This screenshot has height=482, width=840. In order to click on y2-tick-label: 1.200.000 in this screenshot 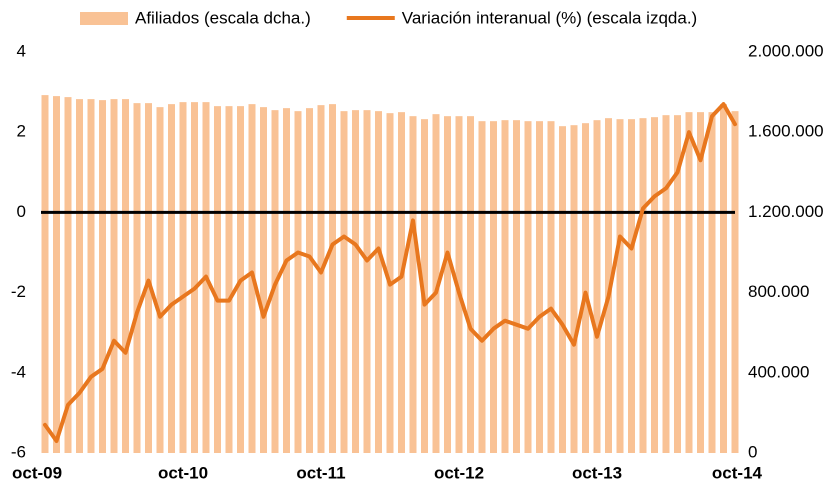, I will do `click(786, 211)`.